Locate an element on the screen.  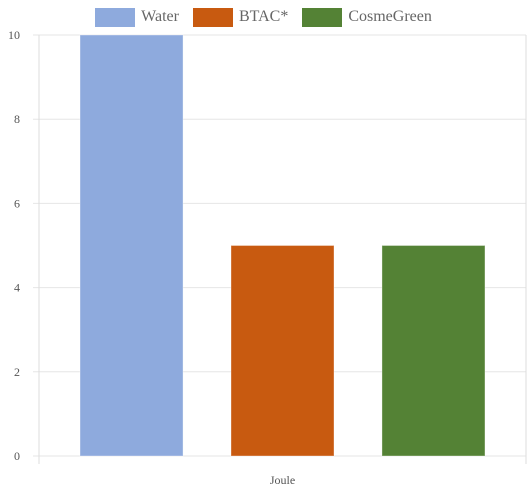
legend-swatch-water is located at coordinates (115, 17).